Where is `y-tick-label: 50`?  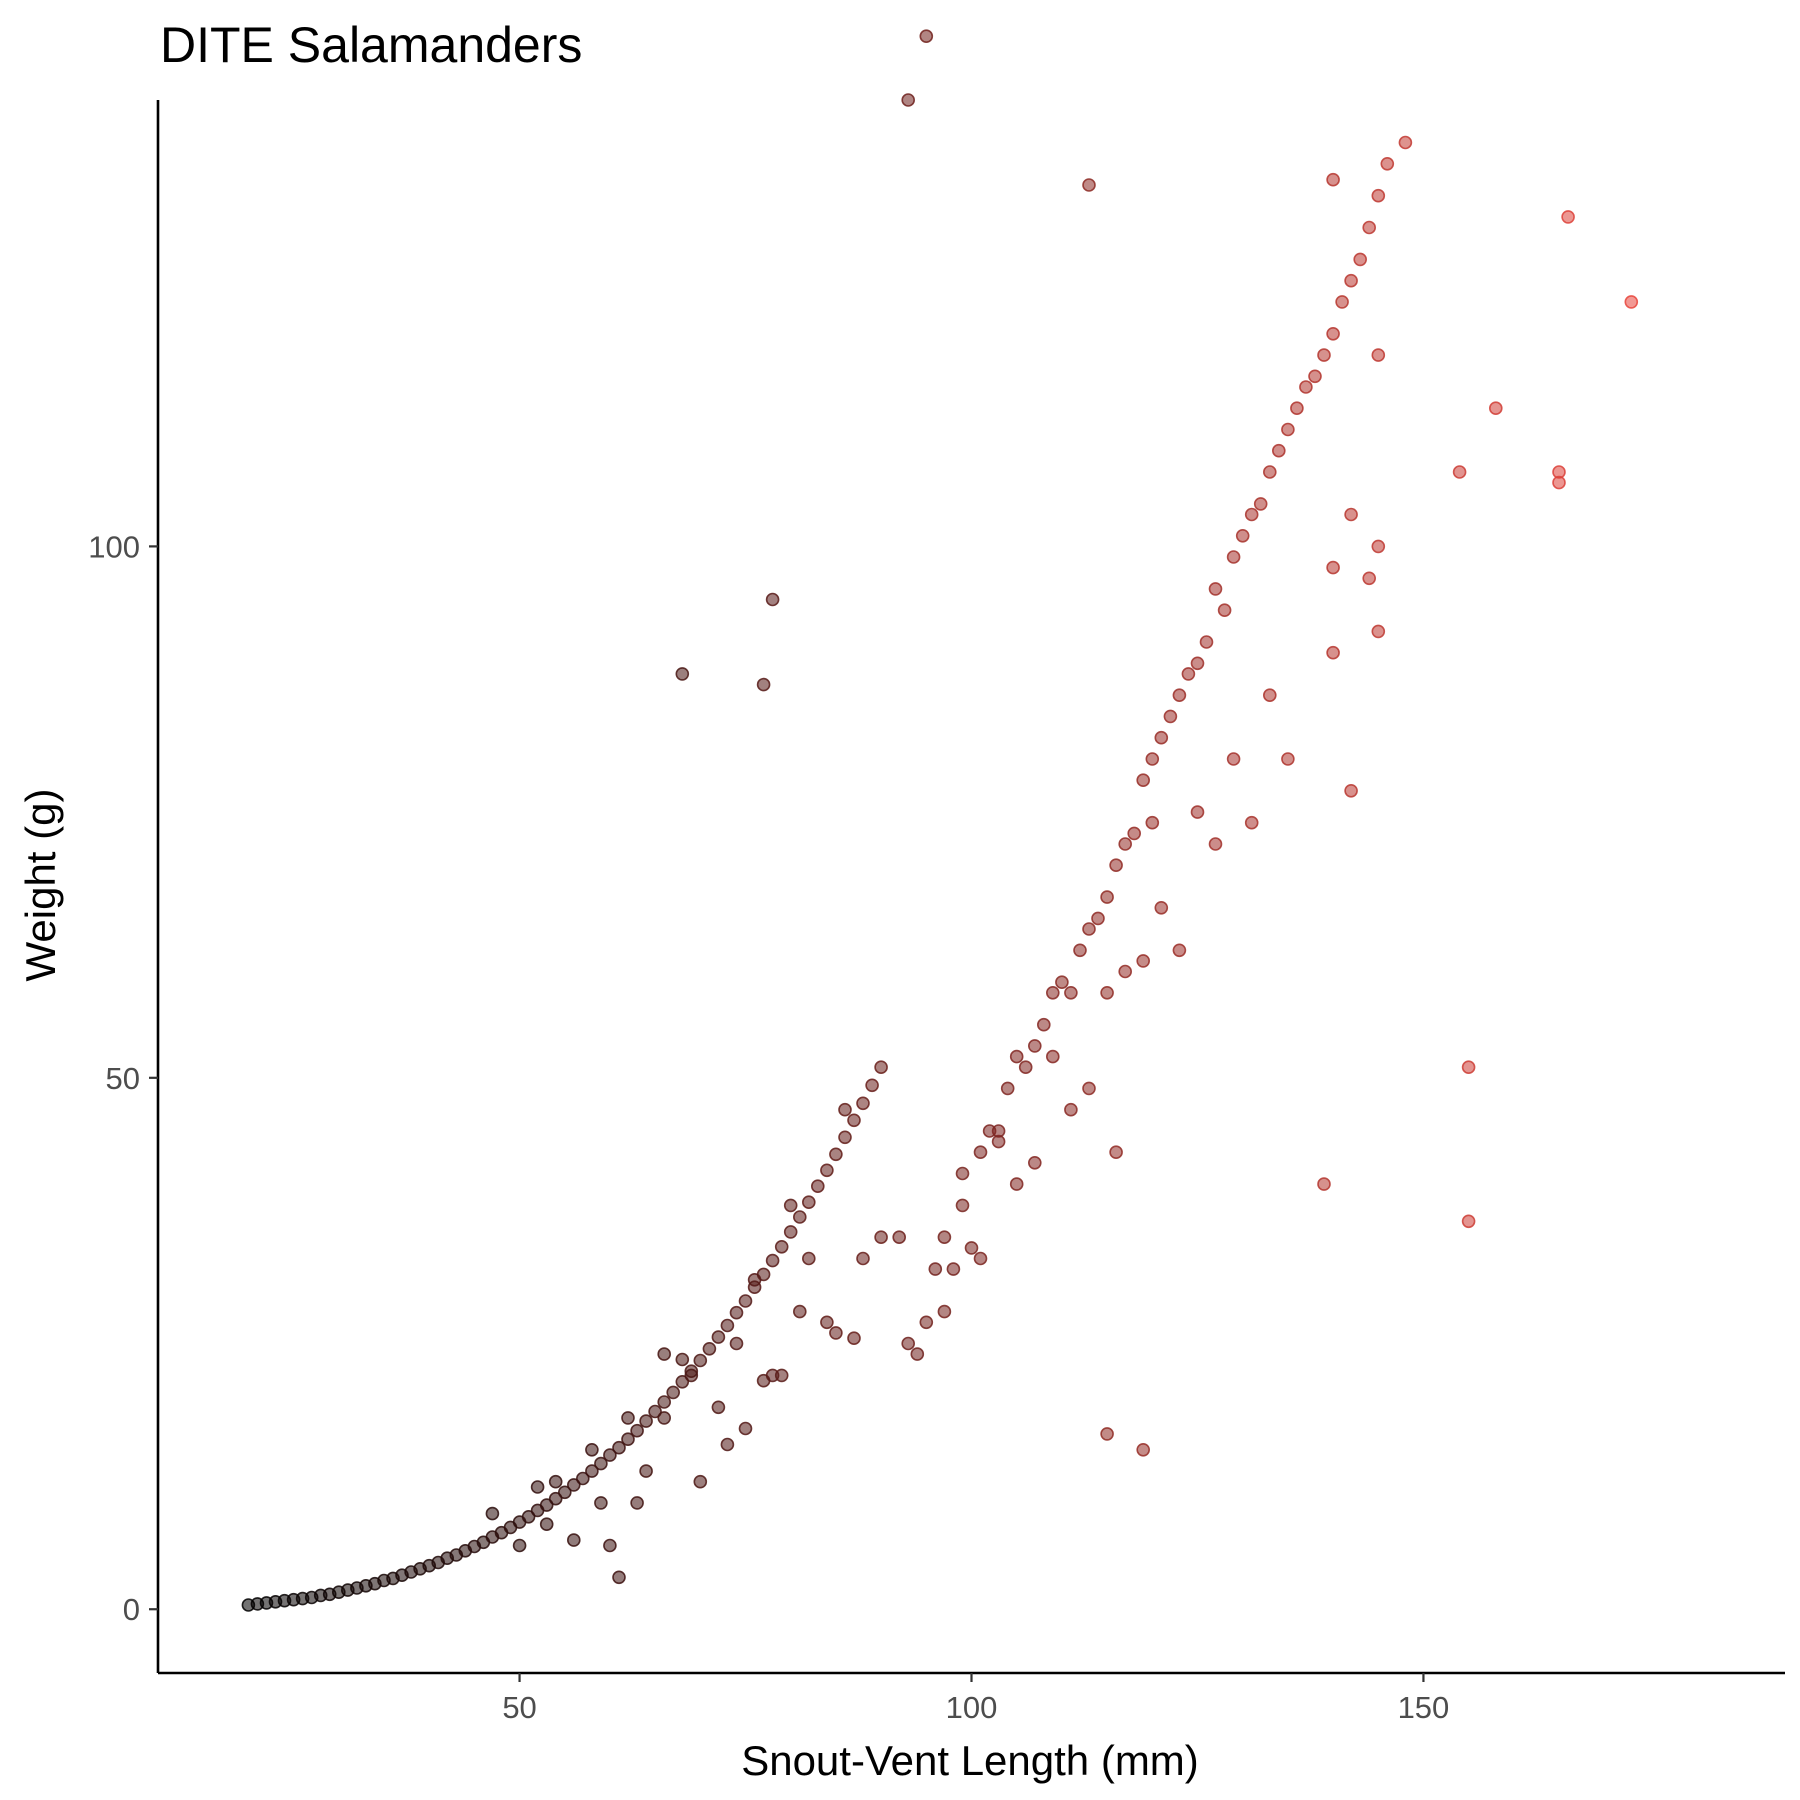
y-tick-label: 50 is located at coordinates (123, 1078).